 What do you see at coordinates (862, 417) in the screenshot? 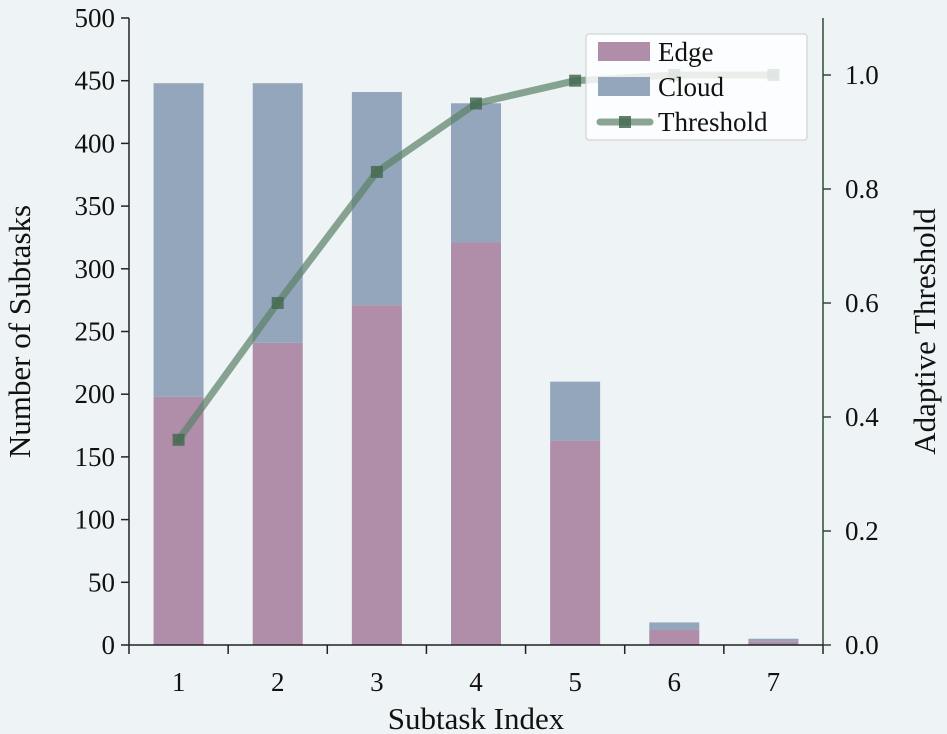
I see `y2-tick-label: 0.4` at bounding box center [862, 417].